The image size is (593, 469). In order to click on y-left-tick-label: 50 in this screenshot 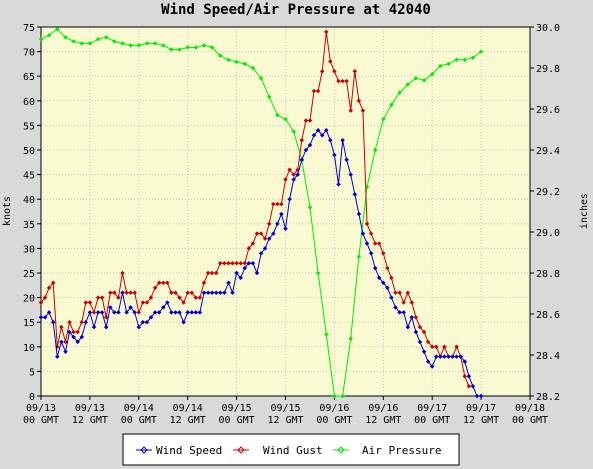, I will do `click(29, 151)`.